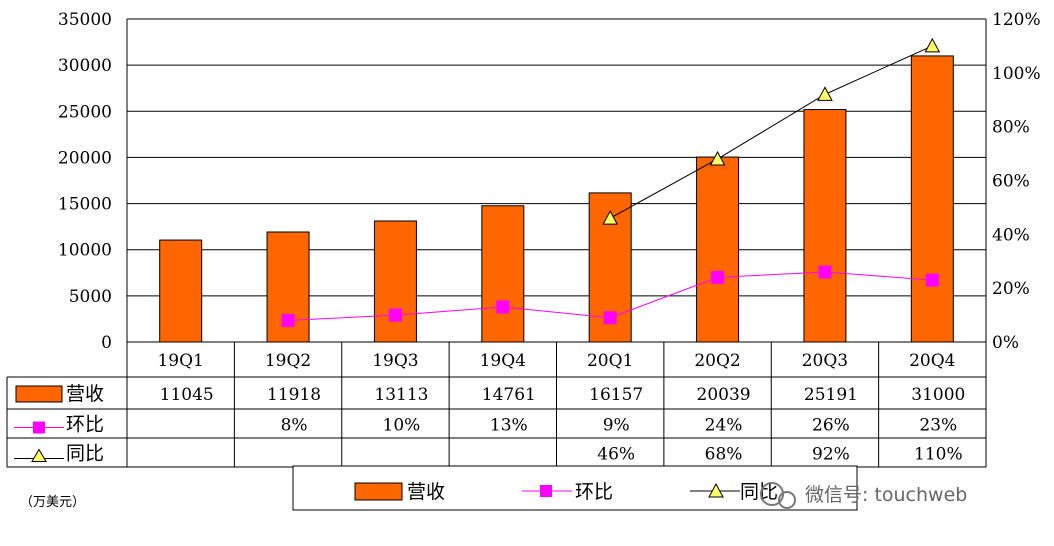 Image resolution: width=1054 pixels, height=546 pixels. Describe the element at coordinates (938, 455) in the screenshot. I see `table-cell: 110%` at that location.